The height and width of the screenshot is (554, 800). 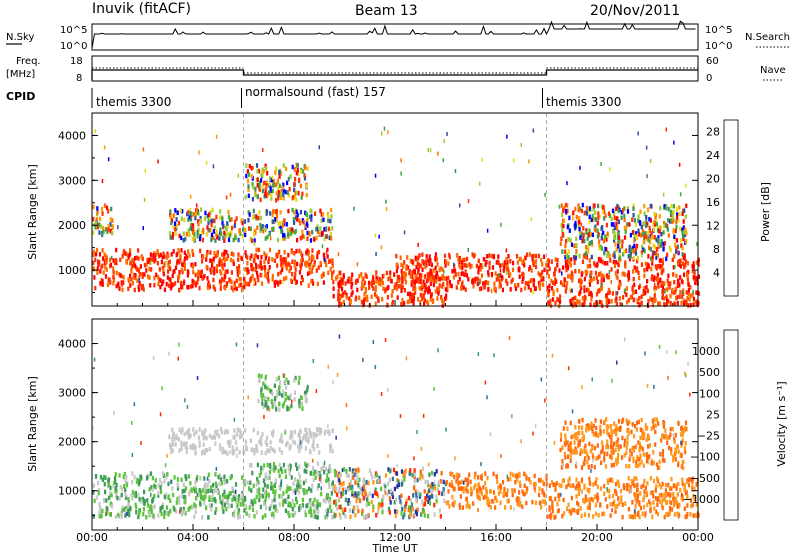 I want to click on noise-panel: N.Sky 10^5 10^0 10^5 10^0 N.Search, so click(x=398, y=36).